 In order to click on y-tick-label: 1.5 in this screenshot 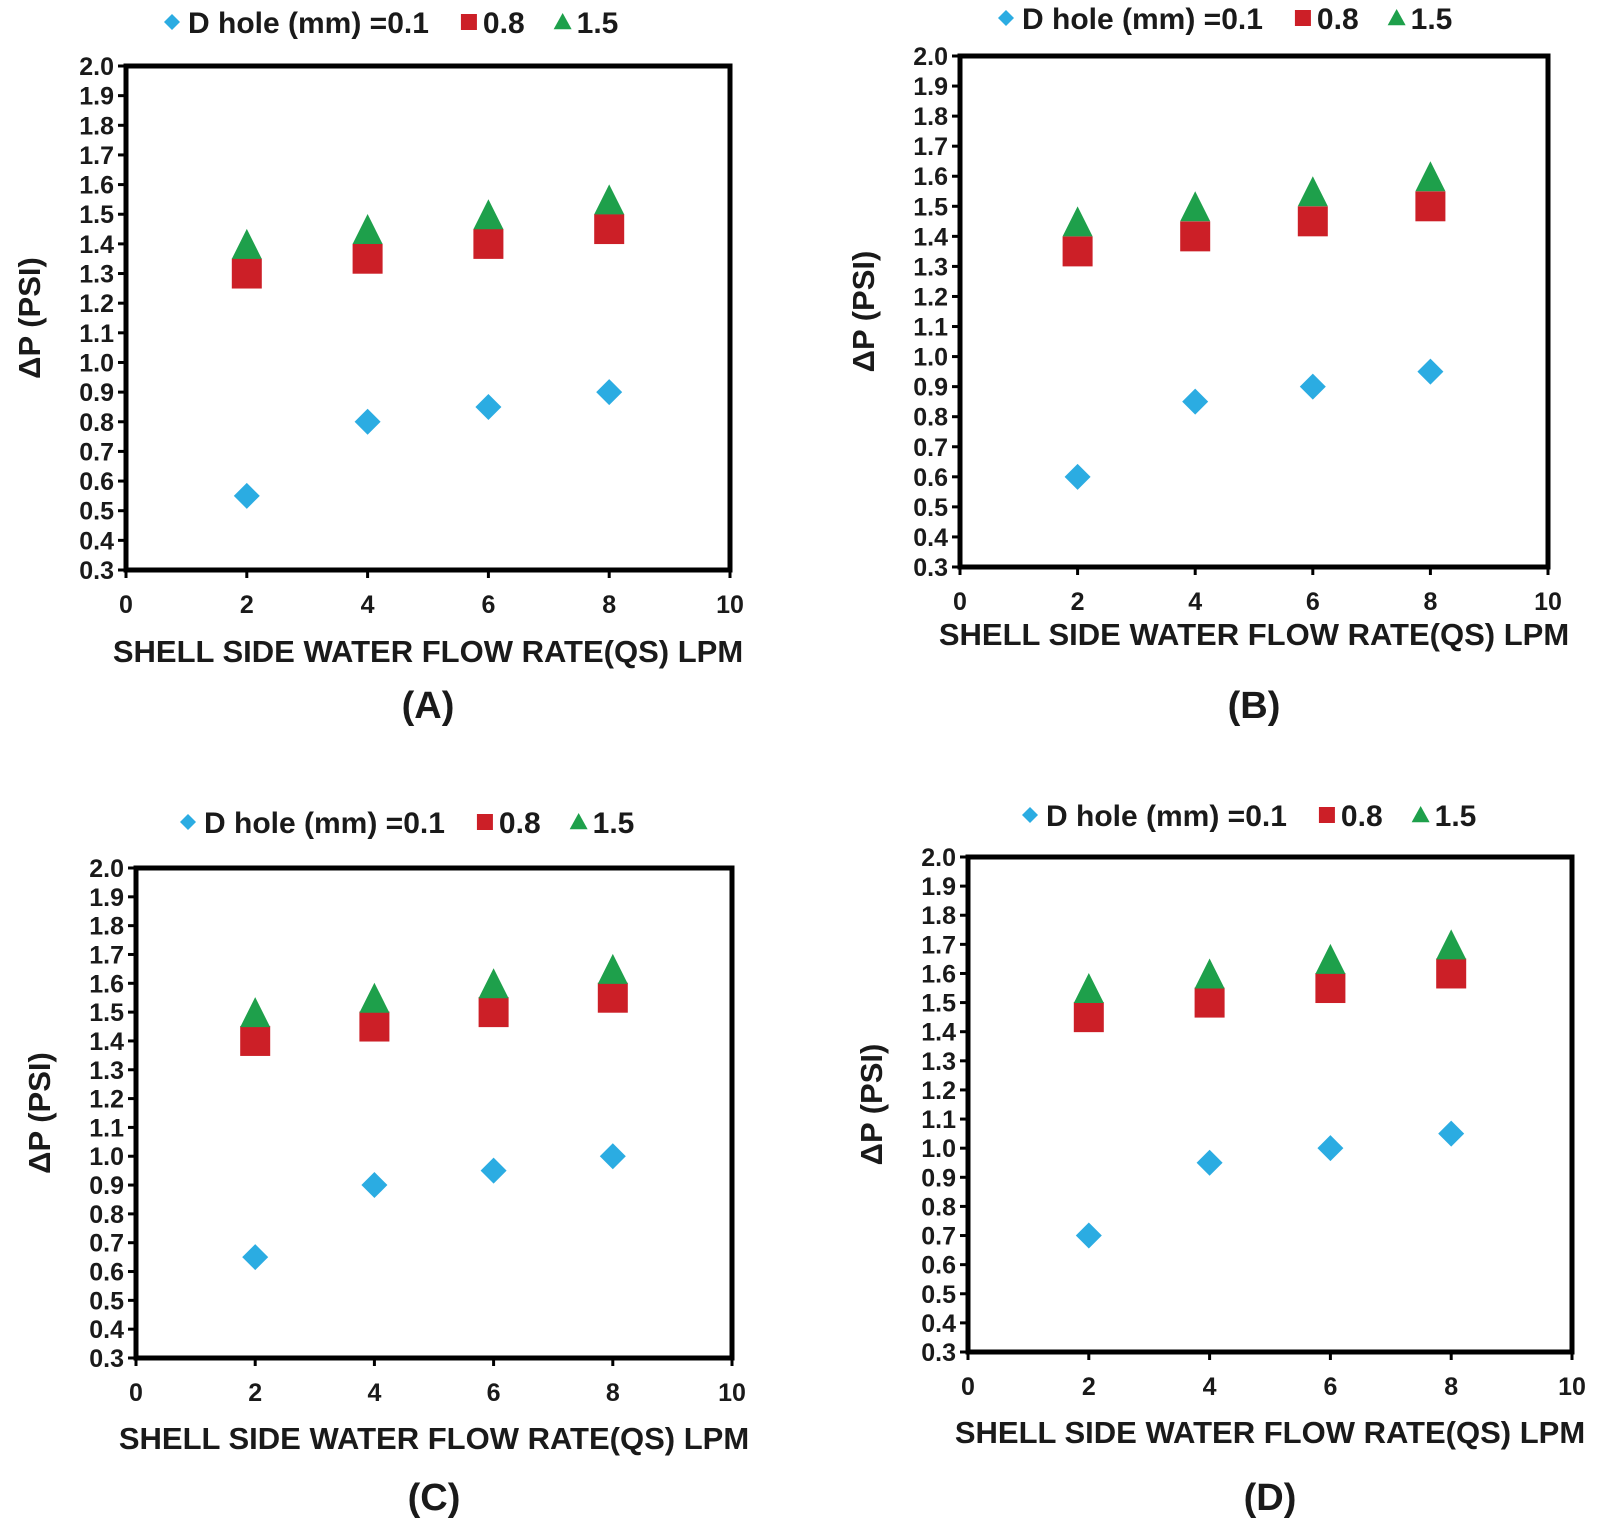, I will do `click(106, 1013)`.